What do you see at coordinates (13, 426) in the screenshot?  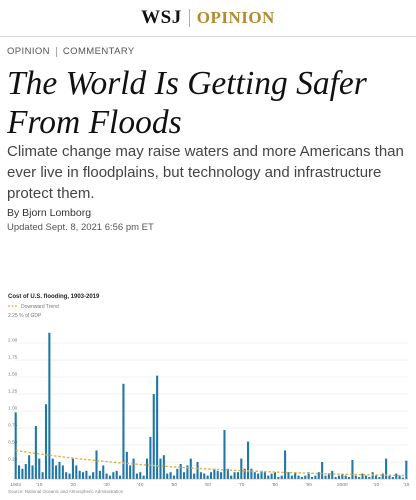 I see `y-tick-label: 0.75` at bounding box center [13, 426].